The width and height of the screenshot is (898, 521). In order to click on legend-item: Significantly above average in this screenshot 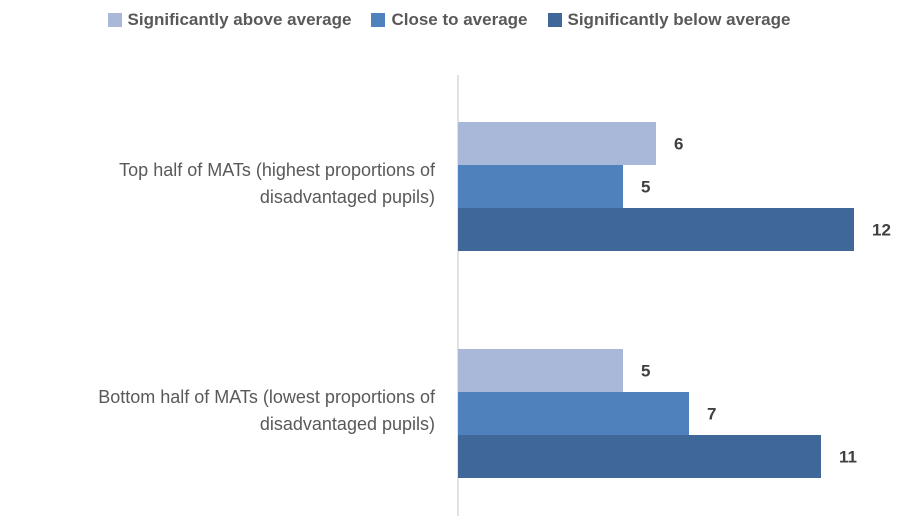, I will do `click(229, 20)`.